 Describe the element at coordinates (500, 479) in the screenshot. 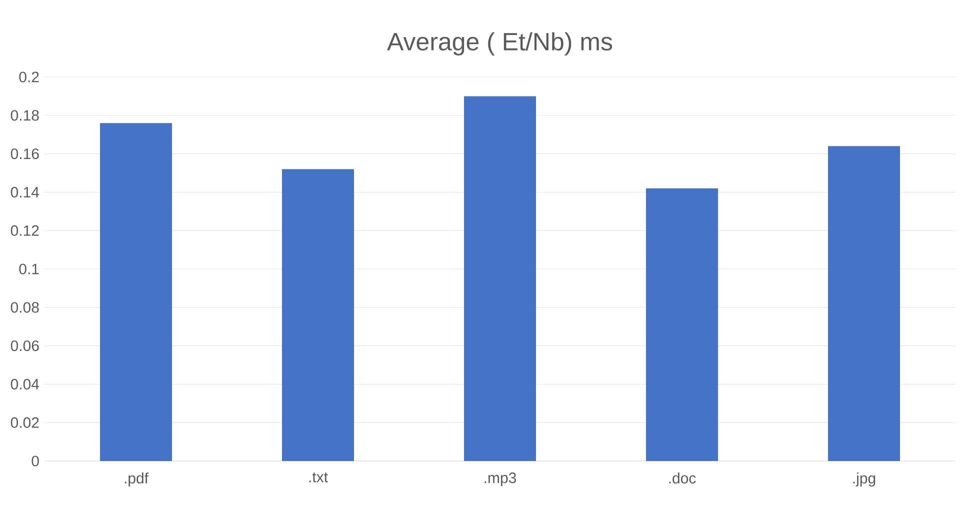

I see `x-tick-label: .mp3` at that location.